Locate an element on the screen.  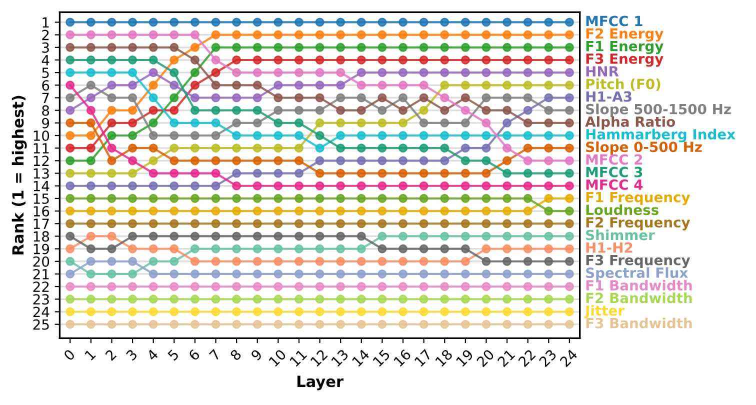
x-tick-label: 8 is located at coordinates (236, 355).